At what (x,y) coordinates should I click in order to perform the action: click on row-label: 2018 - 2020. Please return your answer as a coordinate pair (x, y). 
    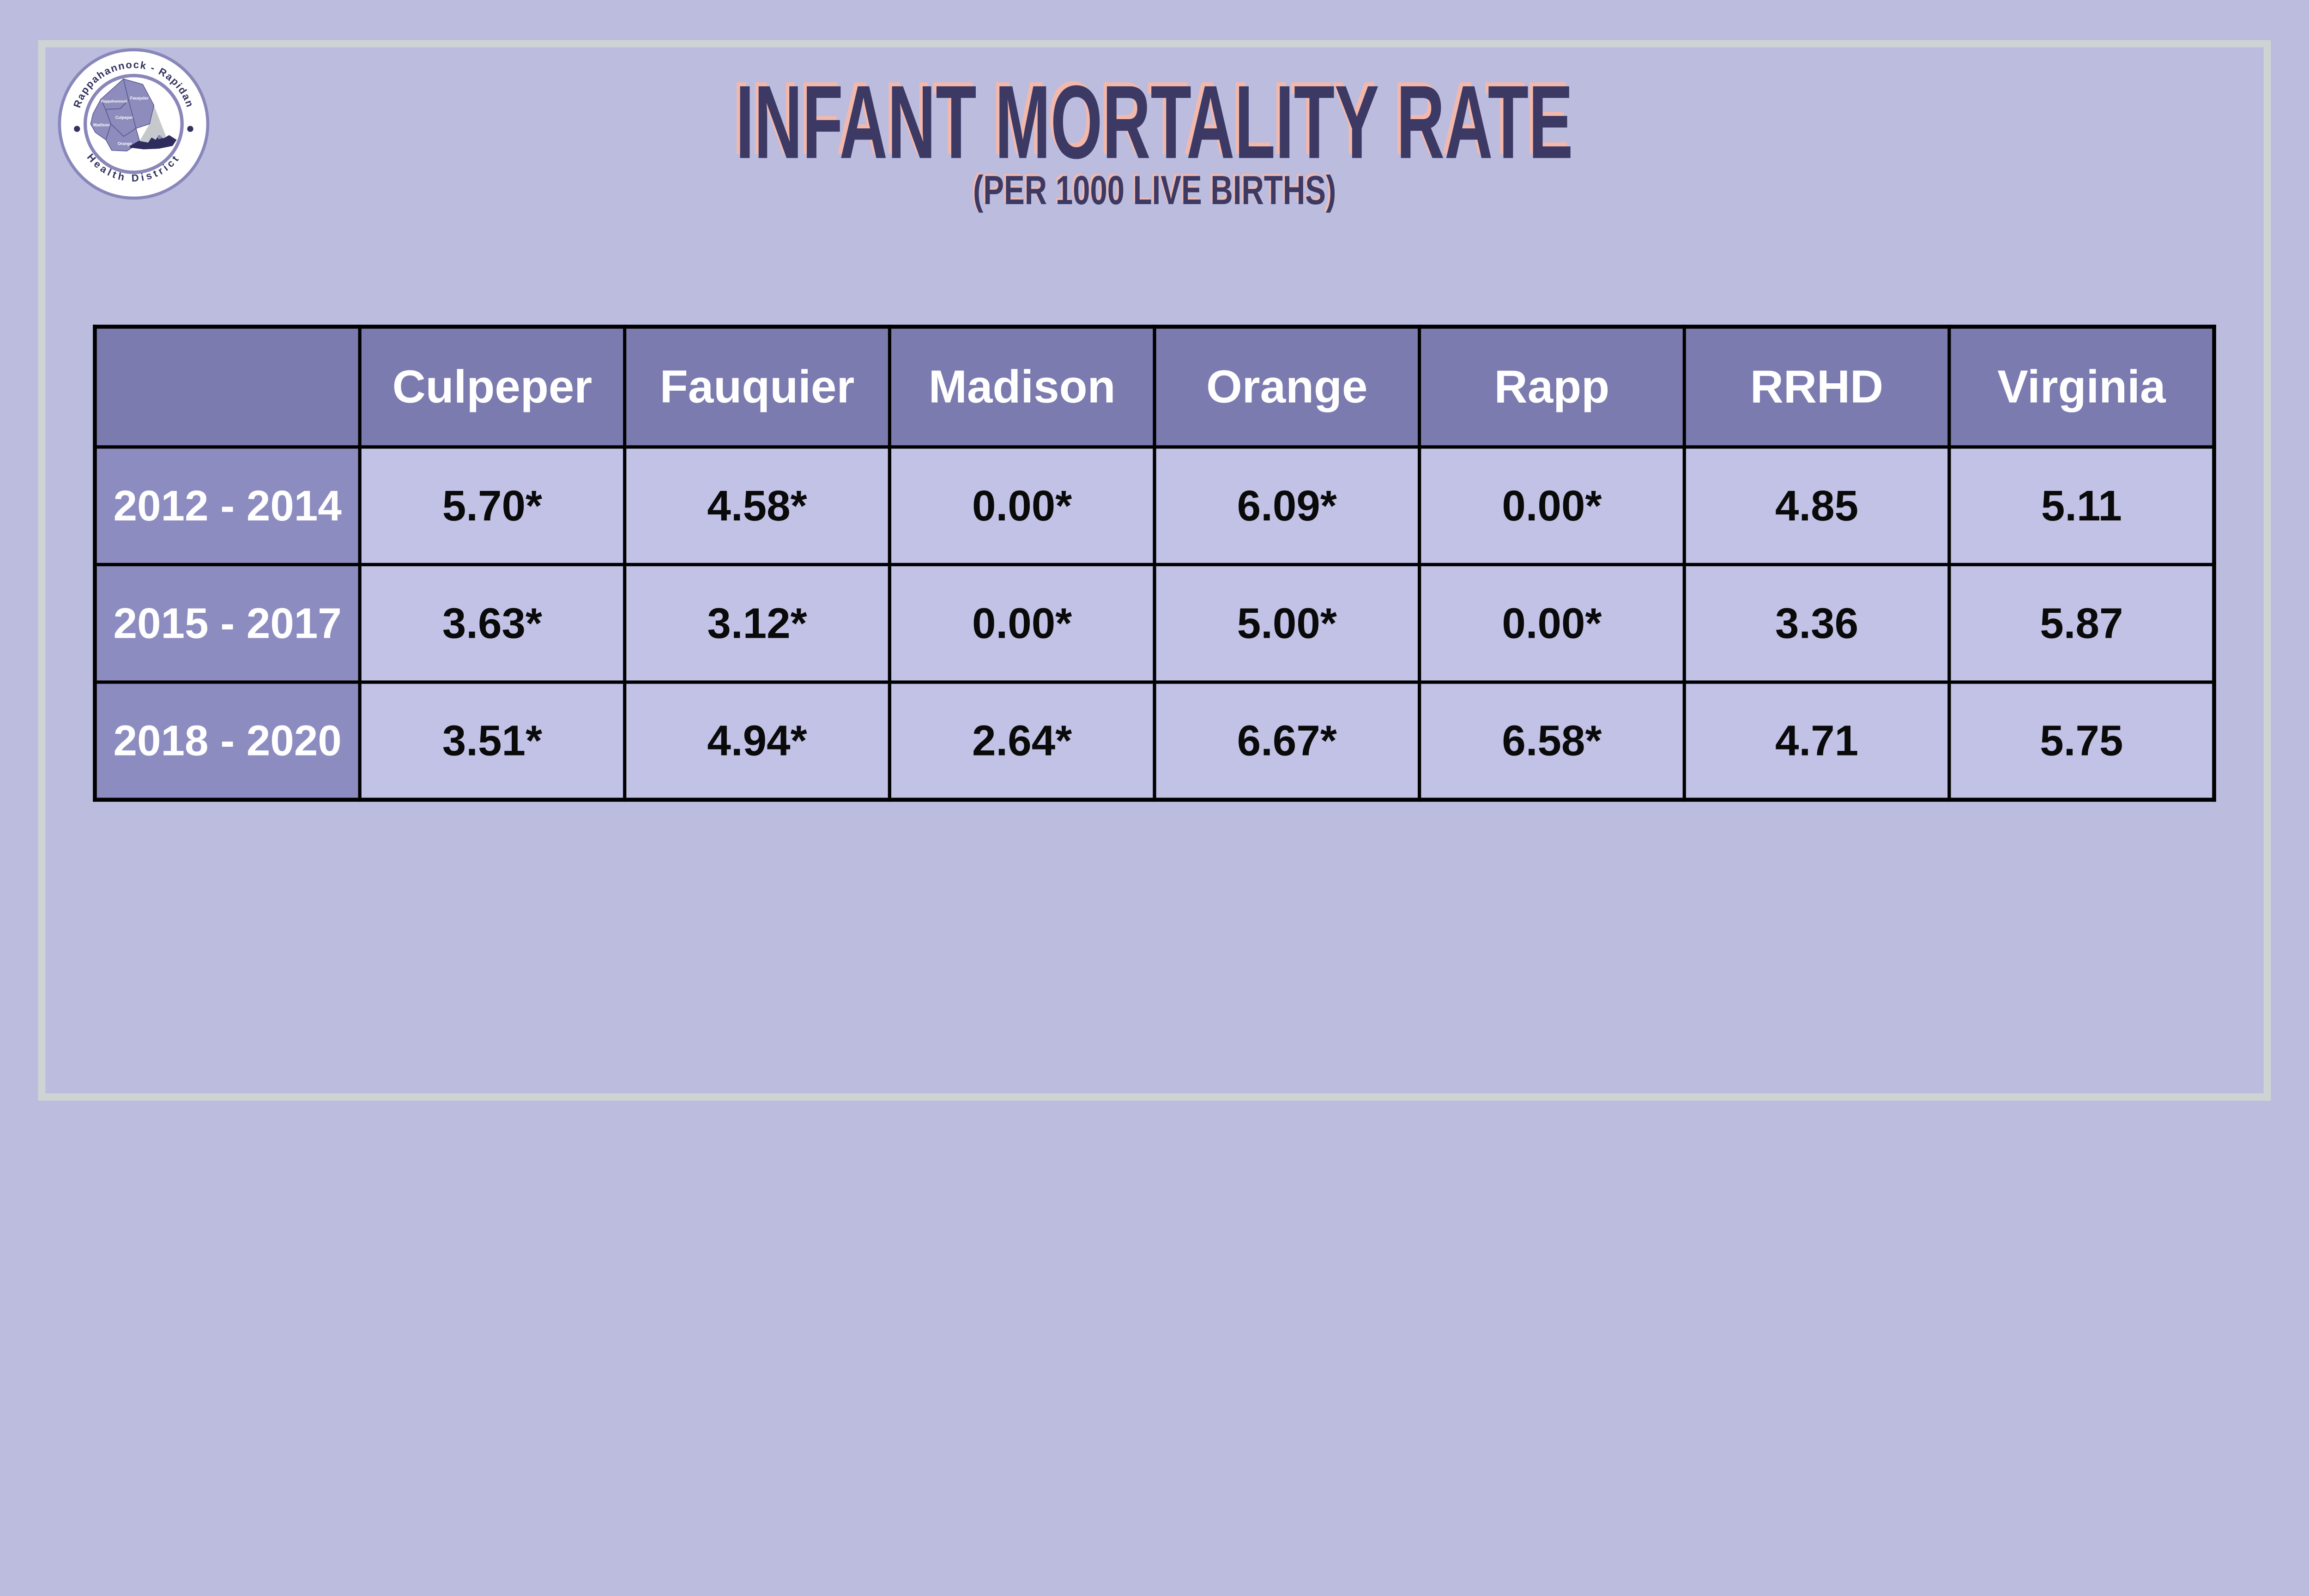
    Looking at the image, I should click on (227, 741).